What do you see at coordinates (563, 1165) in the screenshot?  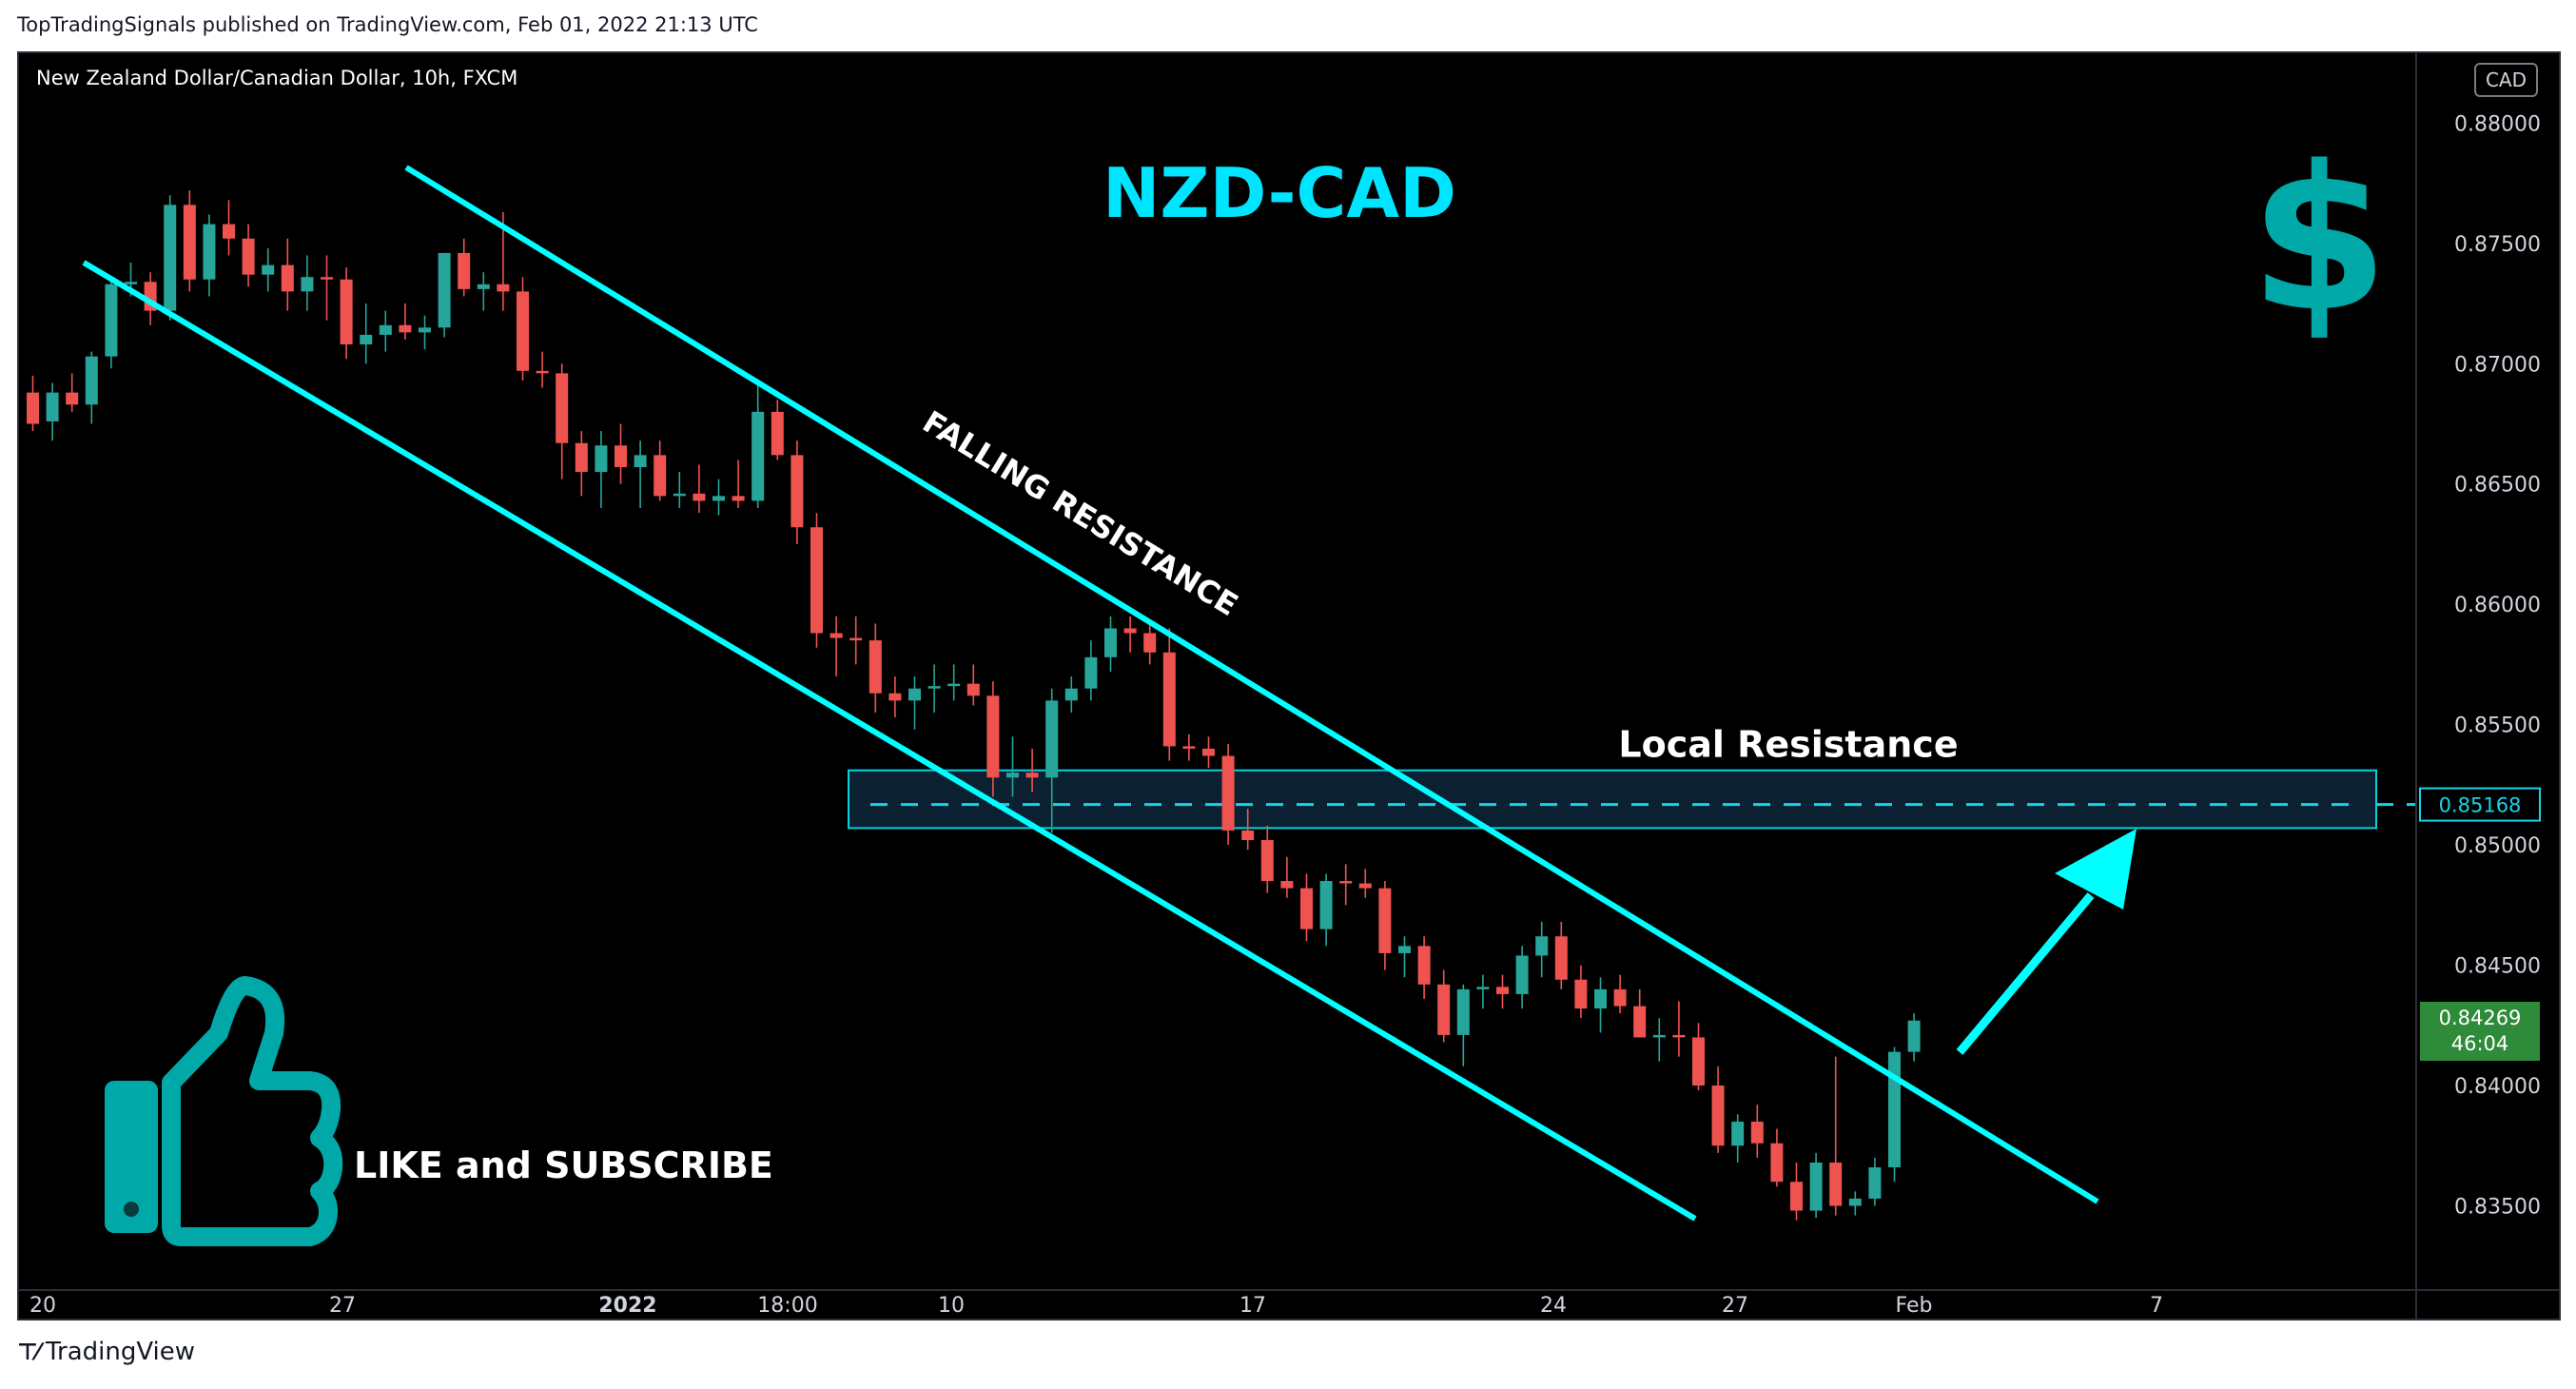 I see `like-subscribe-label: LIKE and SUBSCRIBE` at bounding box center [563, 1165].